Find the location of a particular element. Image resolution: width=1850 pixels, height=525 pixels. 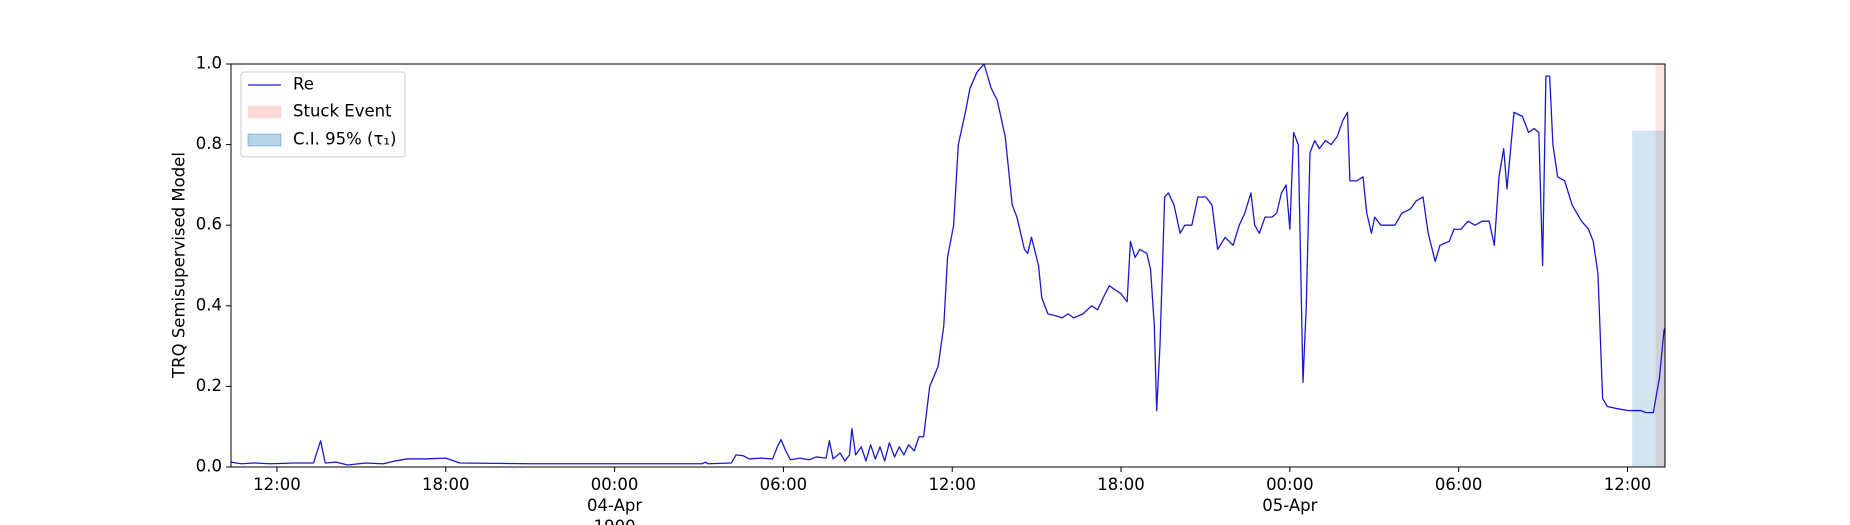

y-tick-label: 0.0 is located at coordinates (209, 466).